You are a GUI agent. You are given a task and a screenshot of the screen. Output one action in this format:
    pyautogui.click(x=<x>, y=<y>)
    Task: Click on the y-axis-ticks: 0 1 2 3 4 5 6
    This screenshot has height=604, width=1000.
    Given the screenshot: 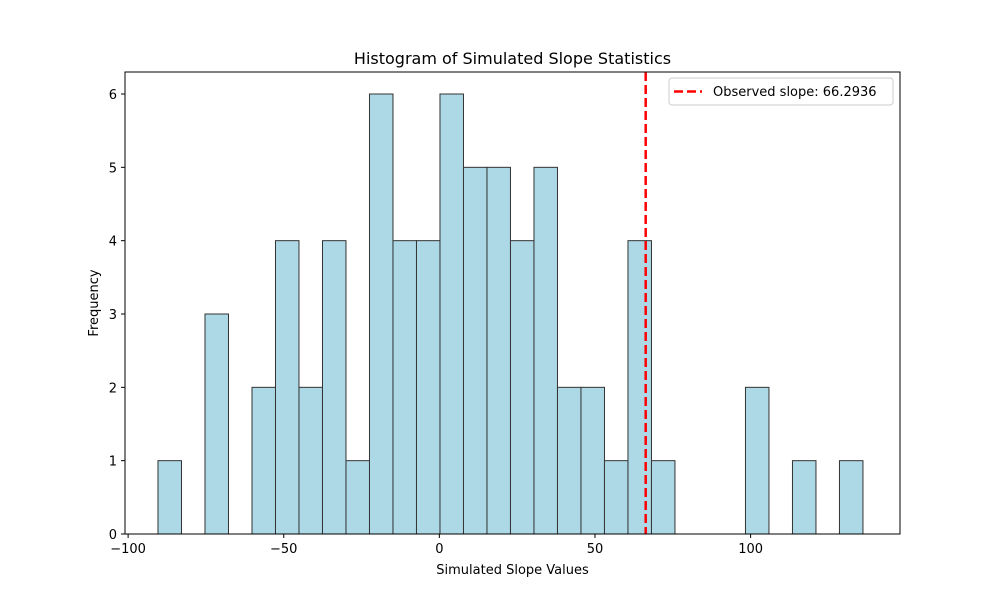 What is the action you would take?
    pyautogui.click(x=117, y=315)
    